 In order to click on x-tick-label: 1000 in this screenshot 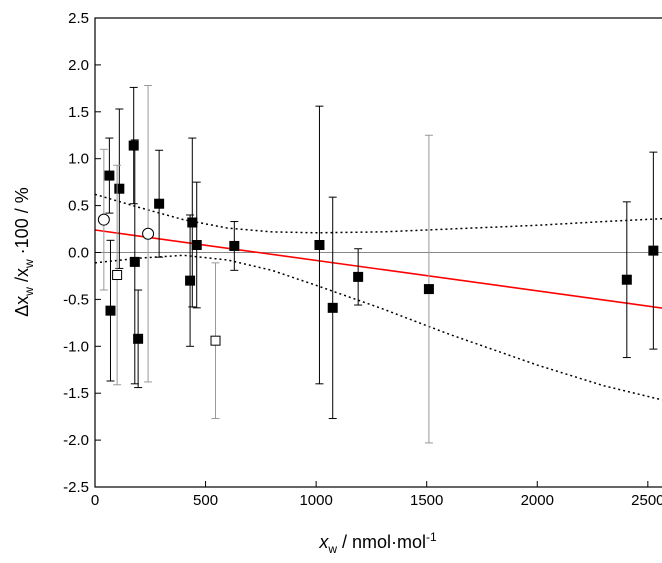, I will do `click(315, 500)`.